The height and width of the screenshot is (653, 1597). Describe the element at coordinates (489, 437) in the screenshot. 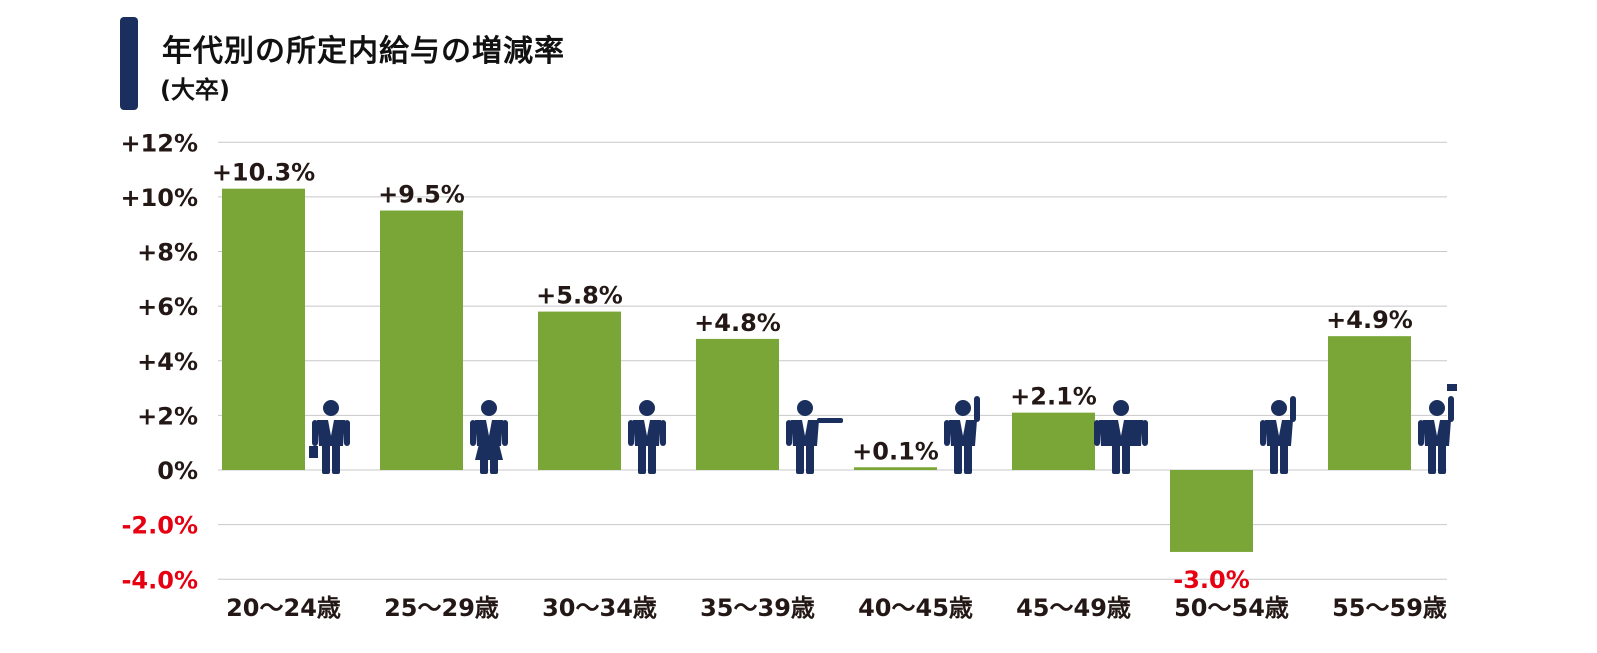

I see `businesswoman-icon` at that location.